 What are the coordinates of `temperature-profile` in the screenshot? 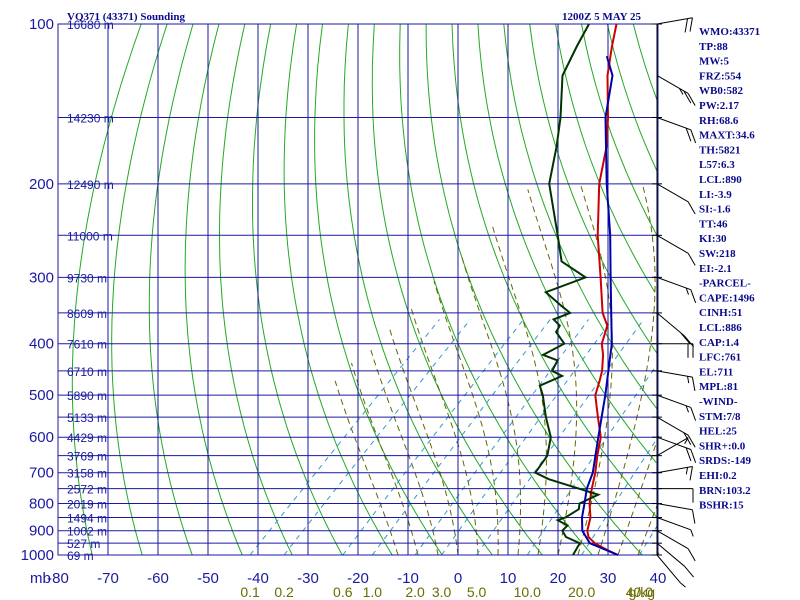 It's located at (602, 289).